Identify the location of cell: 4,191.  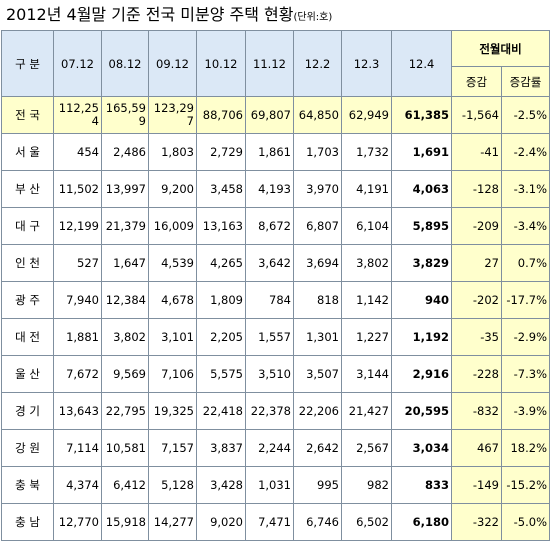
(366, 189).